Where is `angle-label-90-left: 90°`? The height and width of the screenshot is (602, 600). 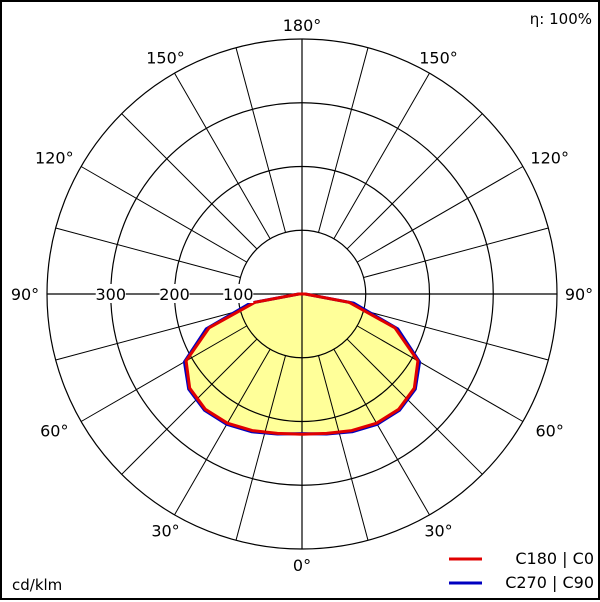
angle-label-90-left: 90° is located at coordinates (25, 294).